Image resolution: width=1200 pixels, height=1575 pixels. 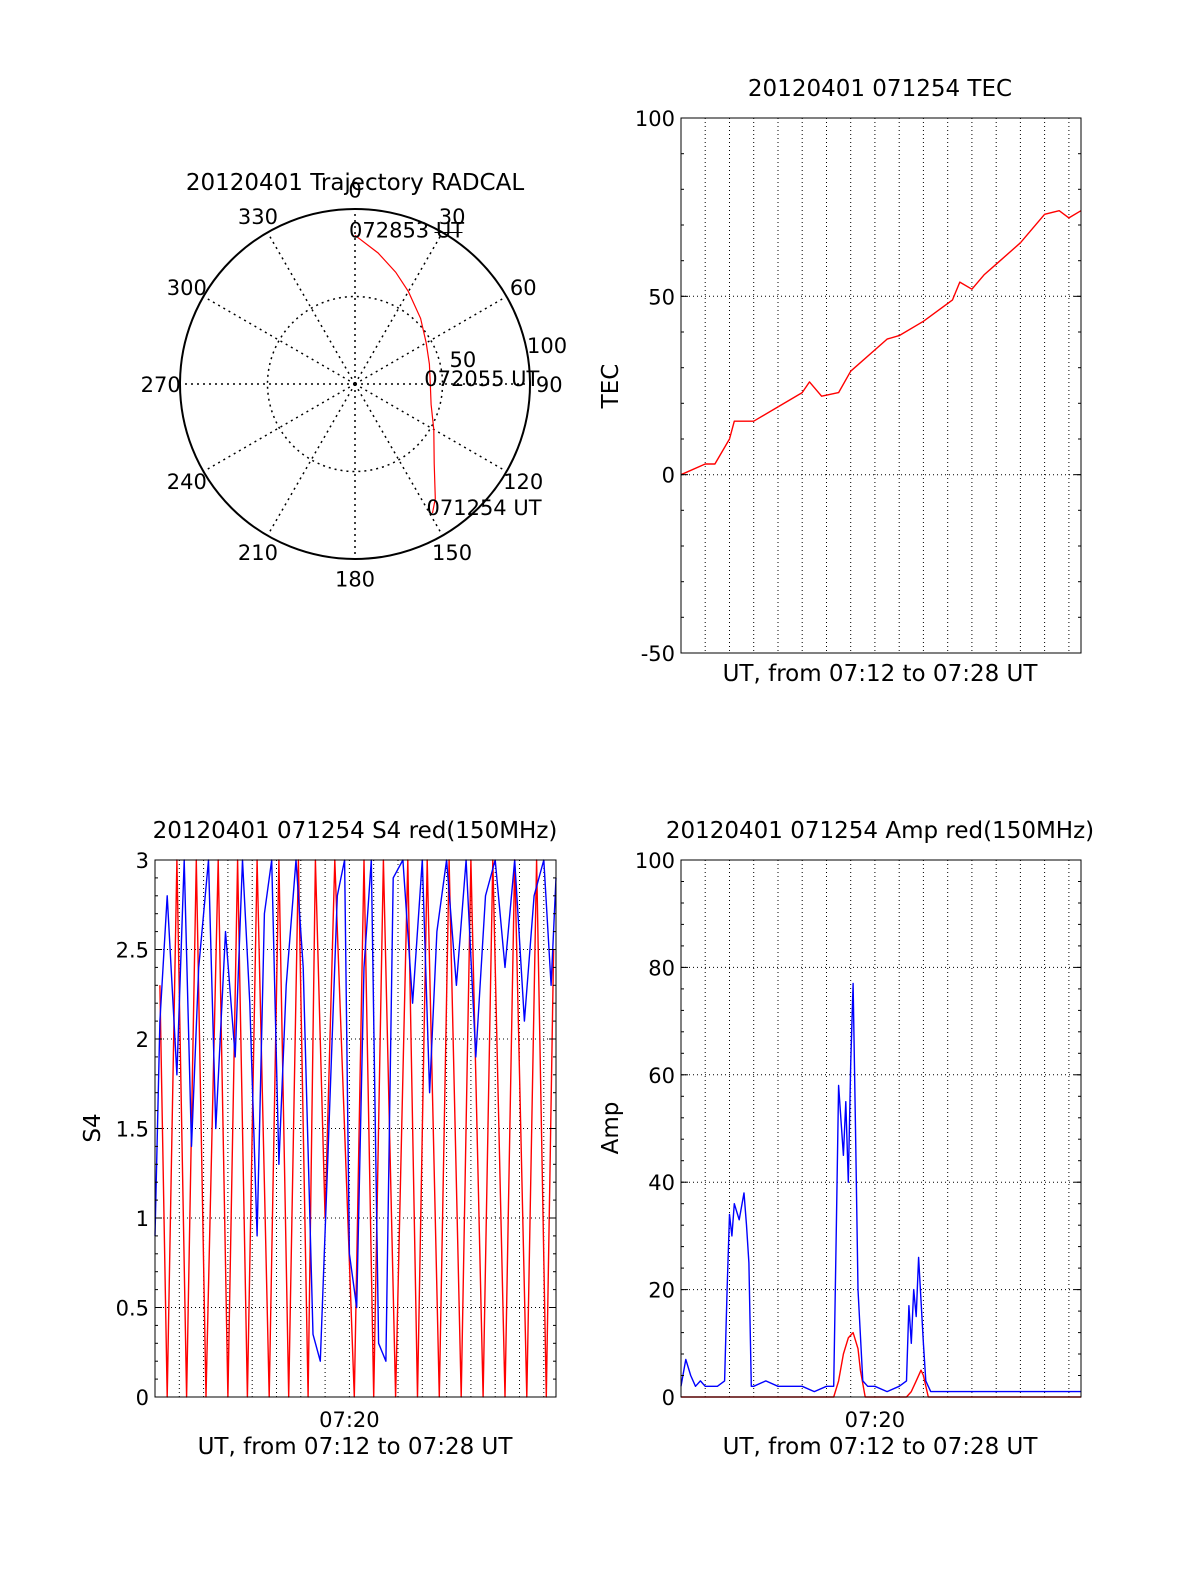 What do you see at coordinates (661, 968) in the screenshot?
I see `y-tick-label: 80` at bounding box center [661, 968].